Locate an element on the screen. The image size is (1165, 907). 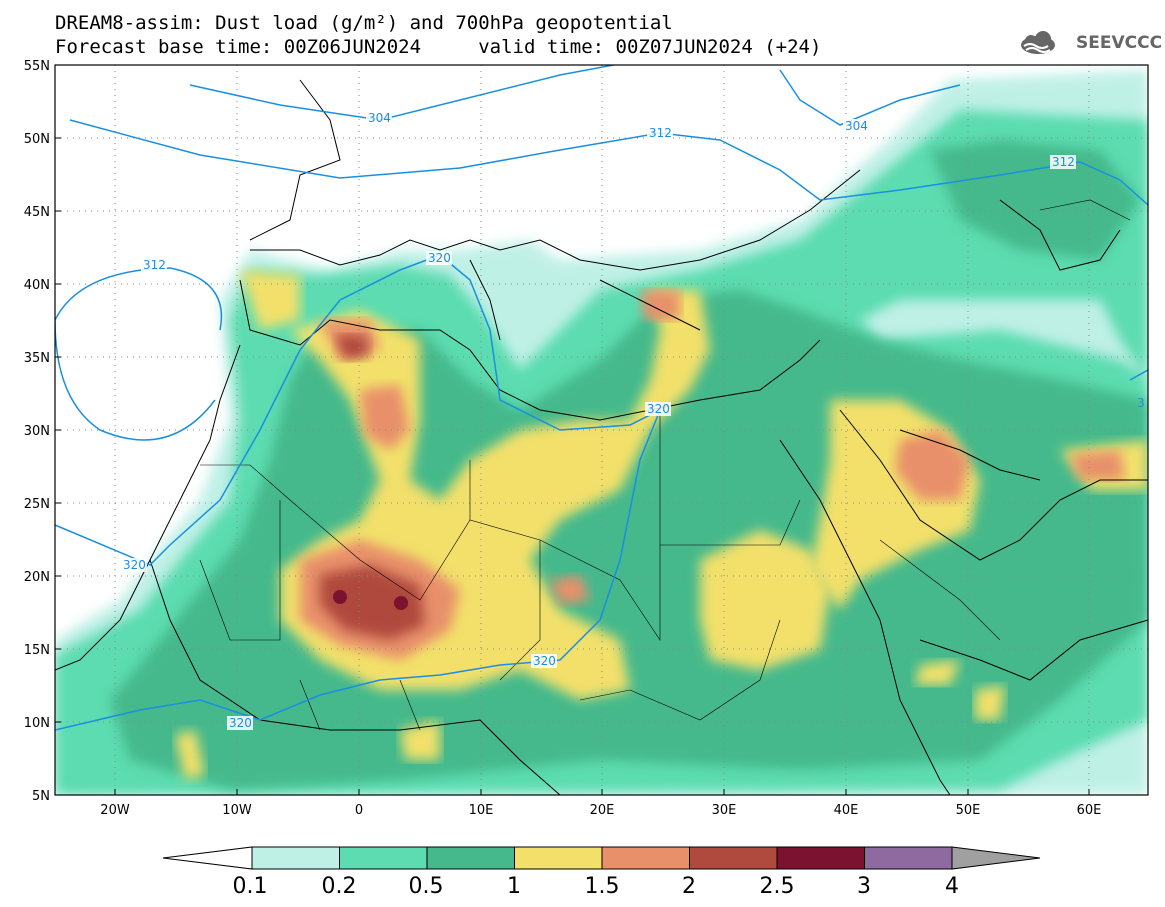
lat-label: 30N is located at coordinates (37, 431).